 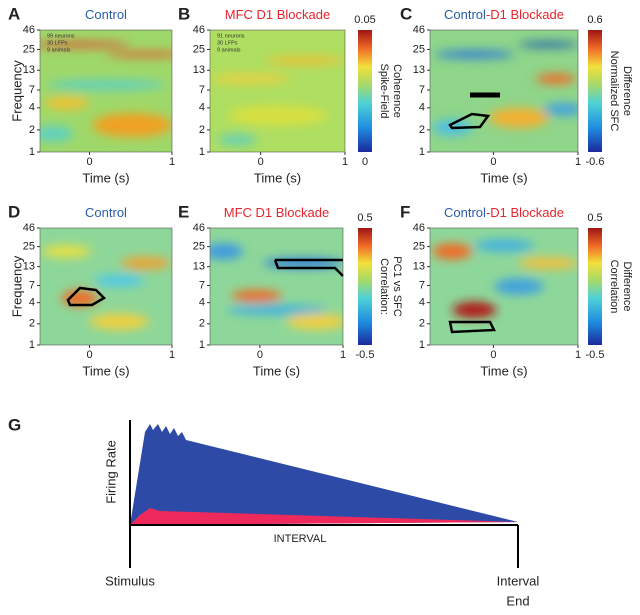 What do you see at coordinates (130, 580) in the screenshot?
I see `start-label: Stimulus` at bounding box center [130, 580].